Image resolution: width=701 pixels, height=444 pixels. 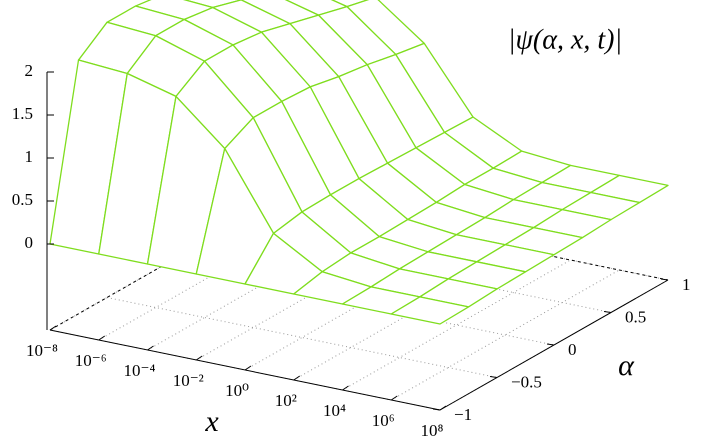 What do you see at coordinates (91, 360) in the screenshot?
I see `x-tick-label: 10⁻⁶` at bounding box center [91, 360].